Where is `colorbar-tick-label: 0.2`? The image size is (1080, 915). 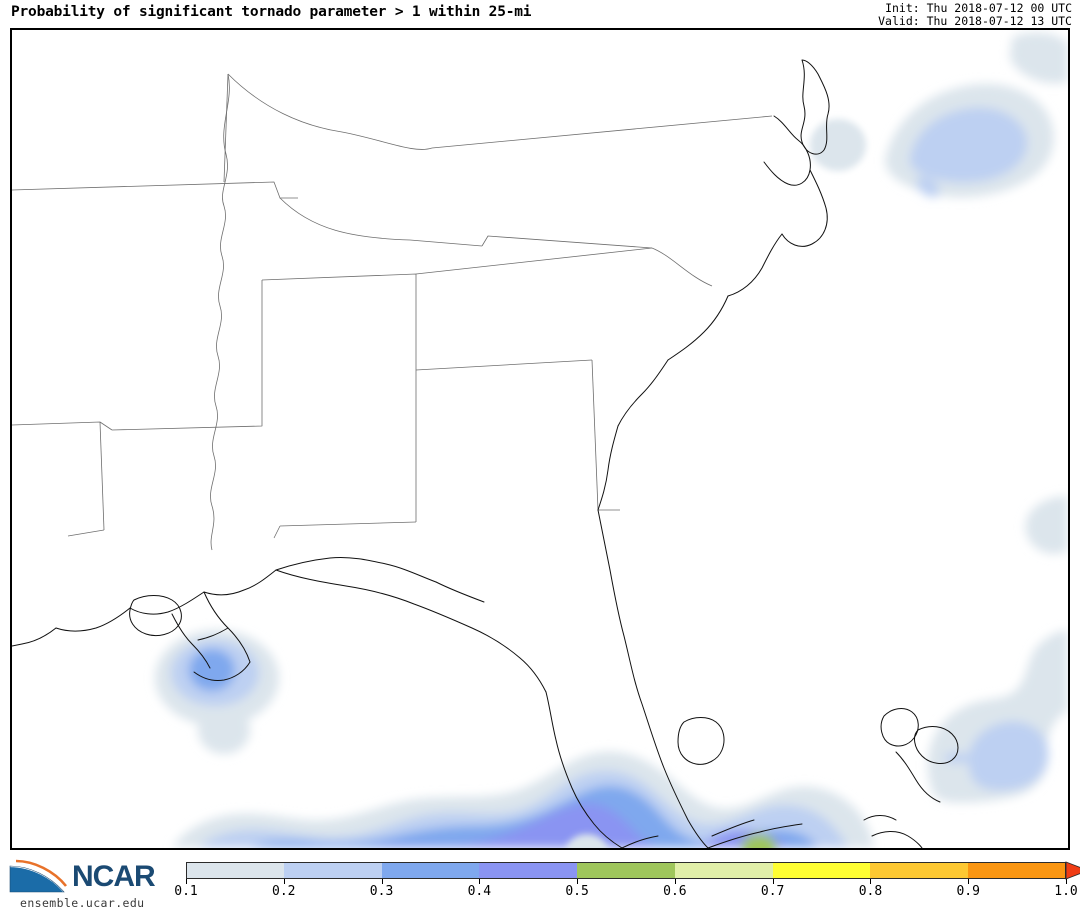
colorbar-tick-label: 0.2 is located at coordinates (284, 891).